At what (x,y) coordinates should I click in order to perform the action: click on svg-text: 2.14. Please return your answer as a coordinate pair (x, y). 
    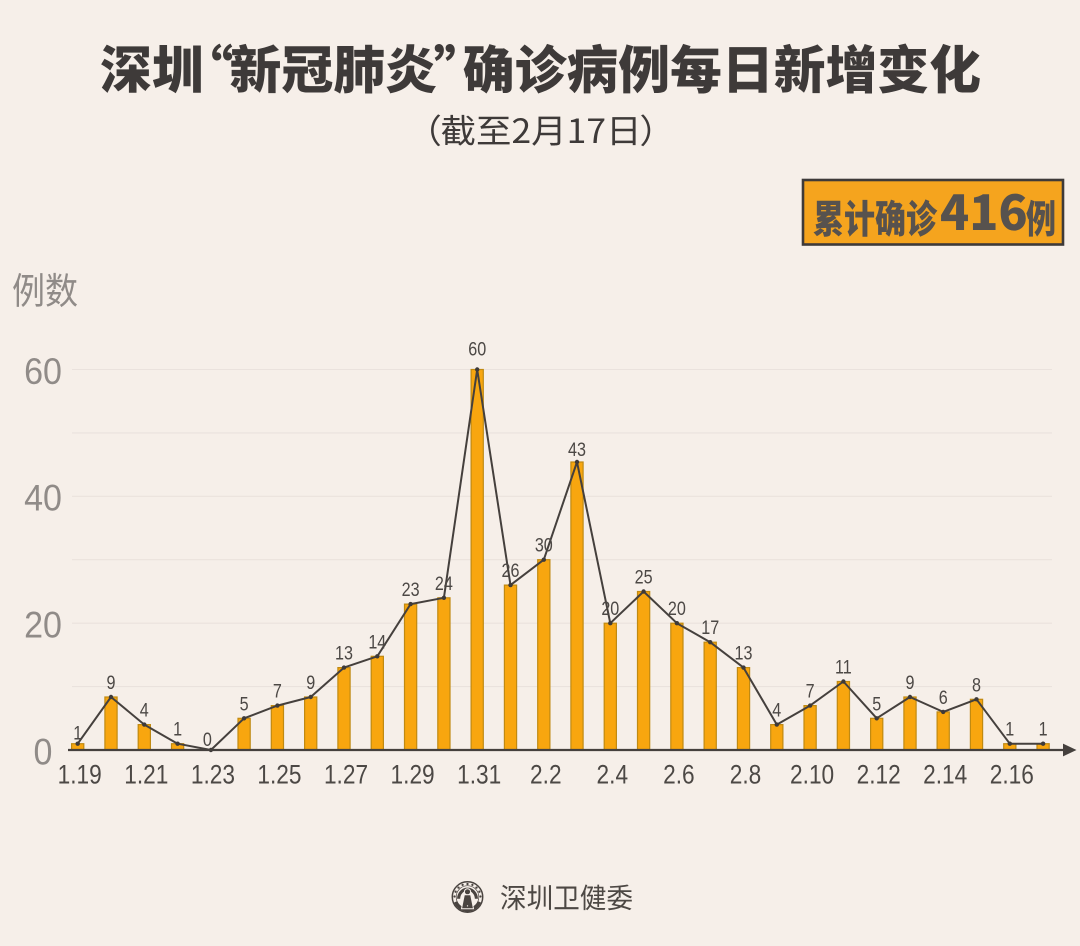
    Looking at the image, I should click on (945, 775).